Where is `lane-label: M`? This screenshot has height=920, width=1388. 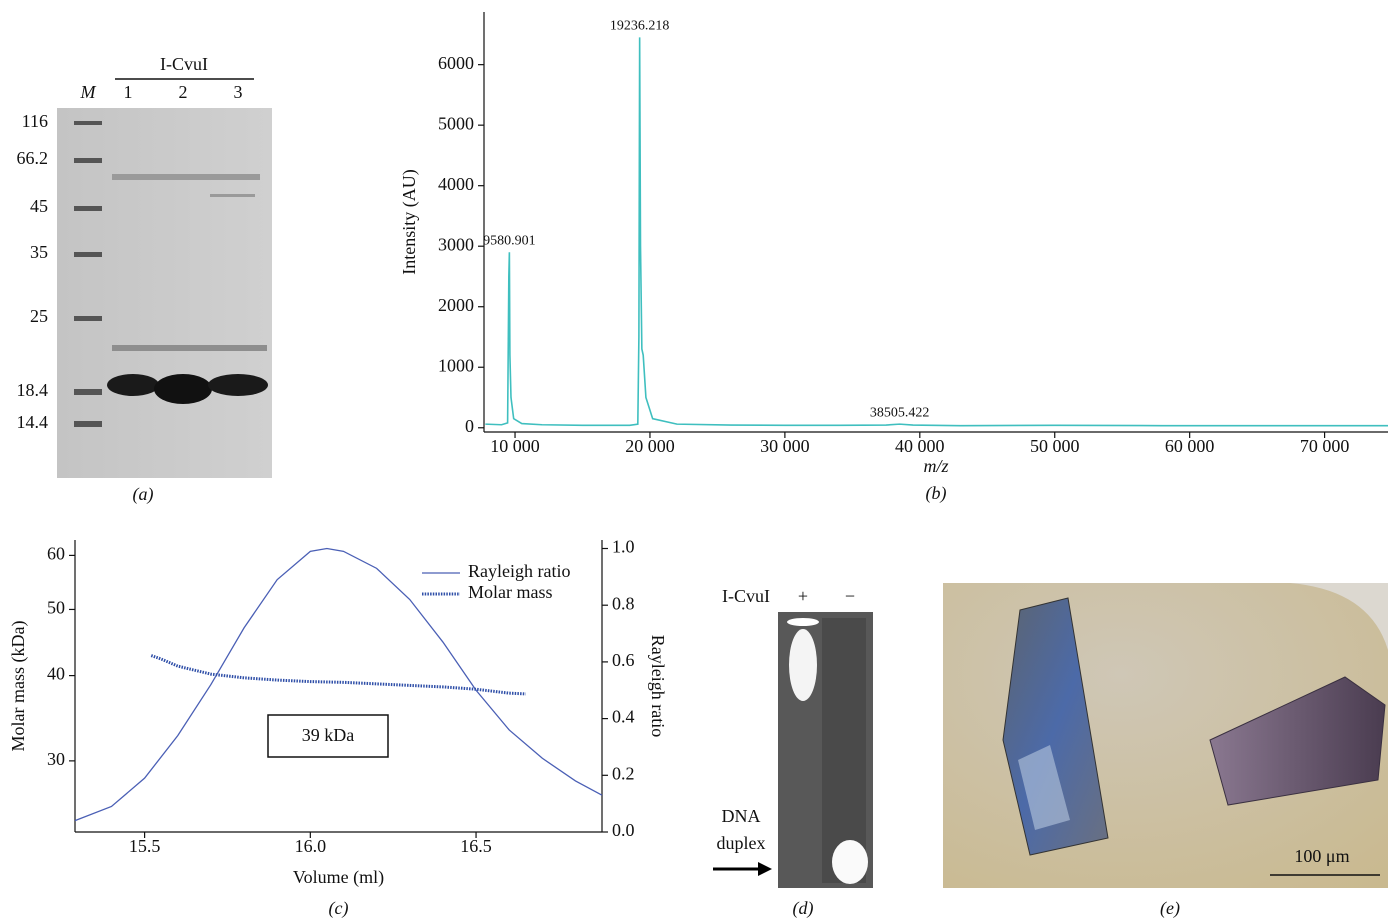
lane-label: M is located at coordinates (88, 92).